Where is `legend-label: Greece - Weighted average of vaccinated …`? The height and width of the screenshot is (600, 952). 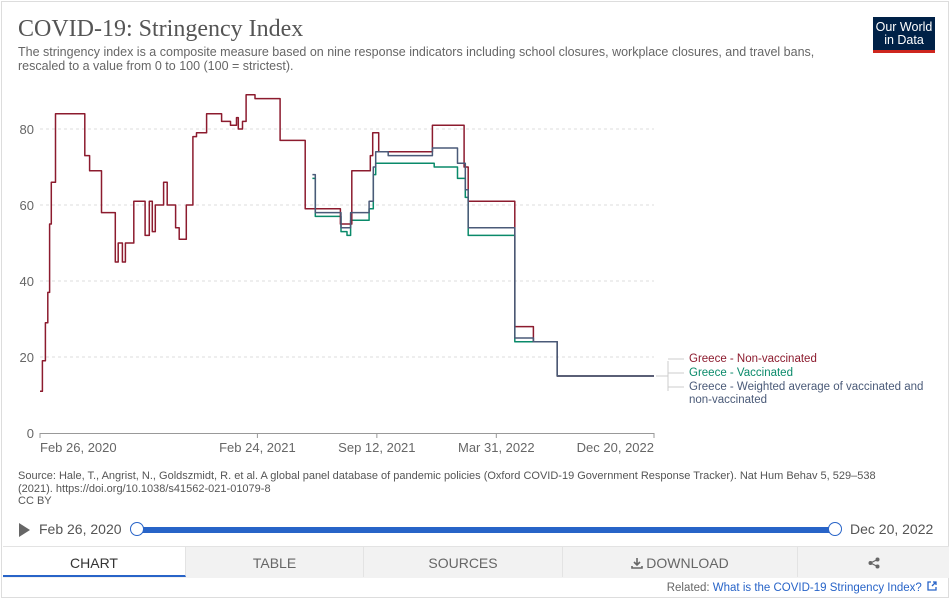 legend-label: Greece - Weighted average of vaccinated … is located at coordinates (806, 393).